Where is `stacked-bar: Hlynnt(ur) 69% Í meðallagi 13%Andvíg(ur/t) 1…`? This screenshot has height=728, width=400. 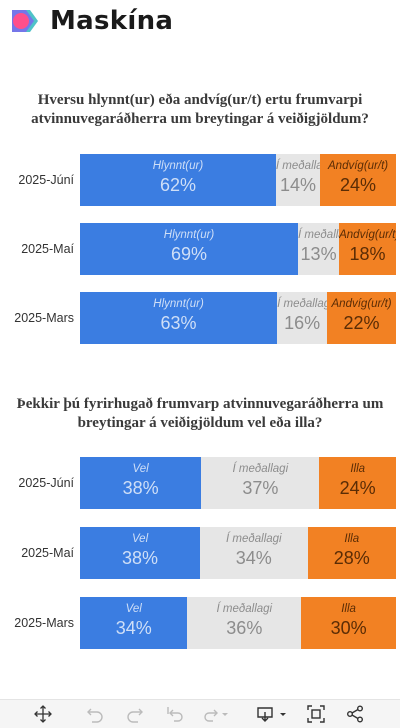 stacked-bar: Hlynnt(ur) 69% Í meðallagi 13%Andvíg(ur/t) 1… is located at coordinates (238, 249).